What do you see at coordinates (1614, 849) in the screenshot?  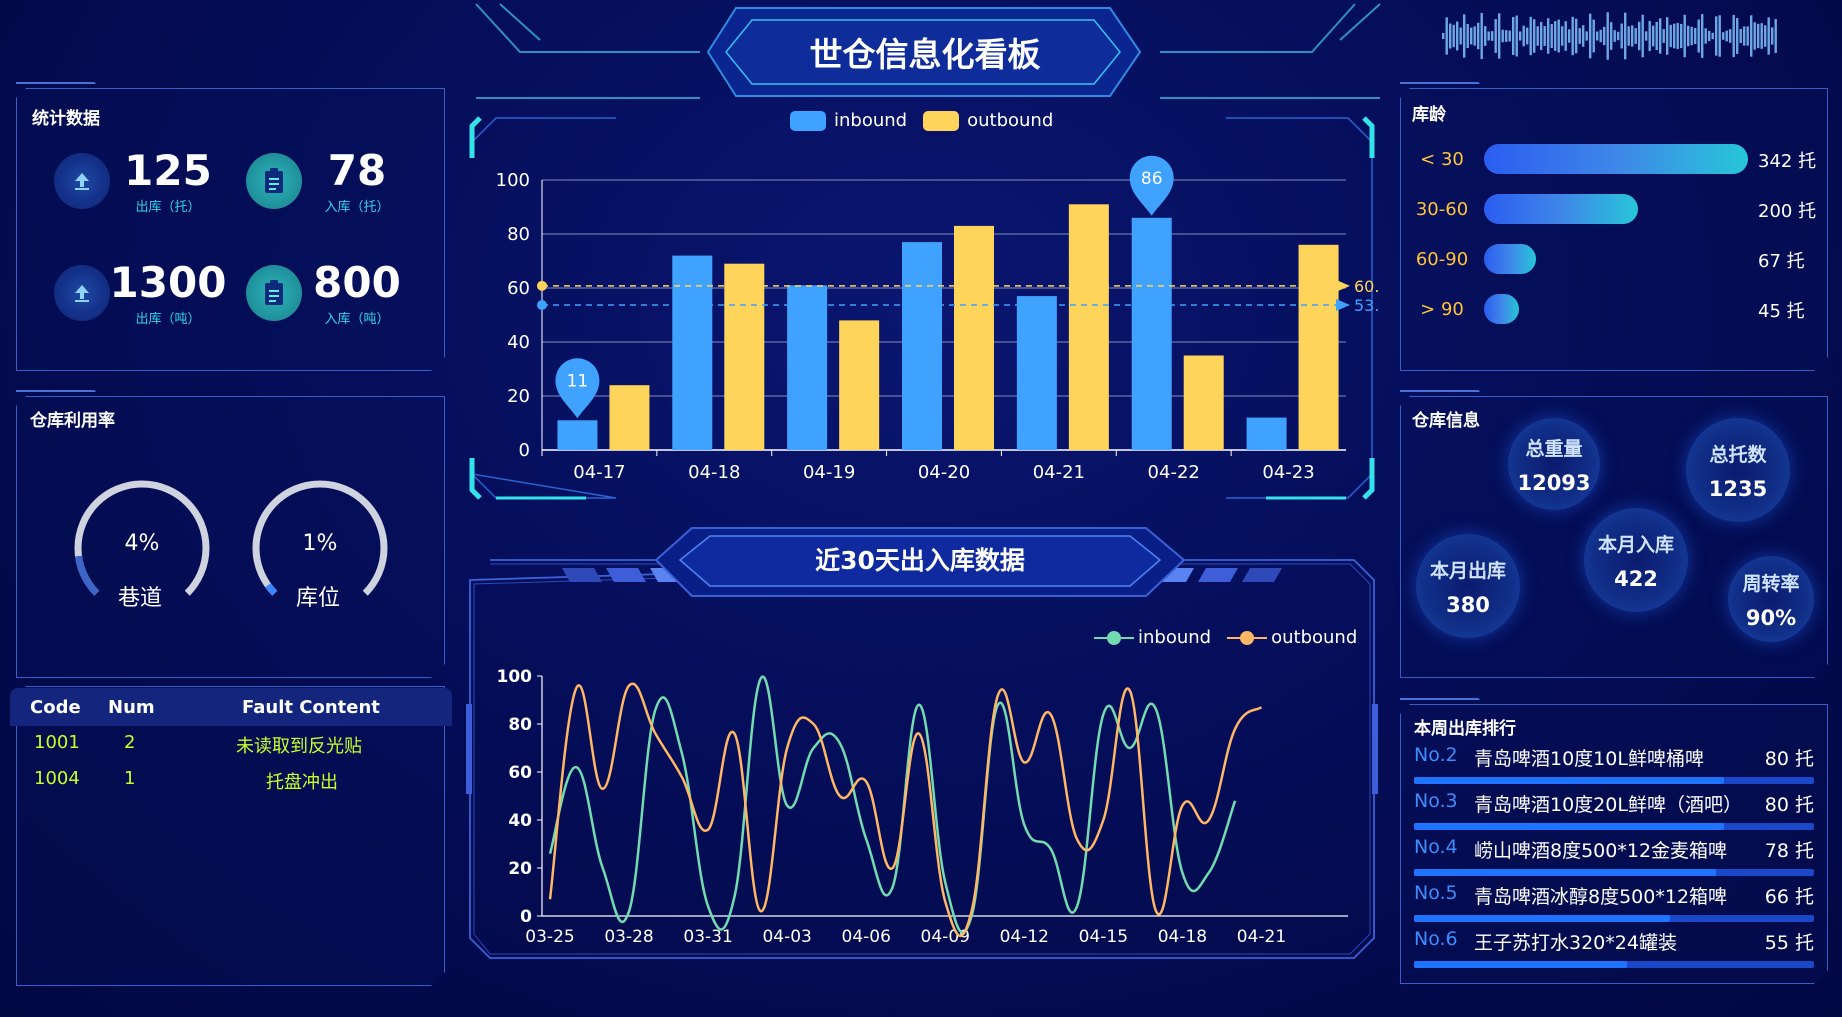 I see `ranking-line: No.4 崂山啤酒8度500*12金麦箱啤 78 托` at bounding box center [1614, 849].